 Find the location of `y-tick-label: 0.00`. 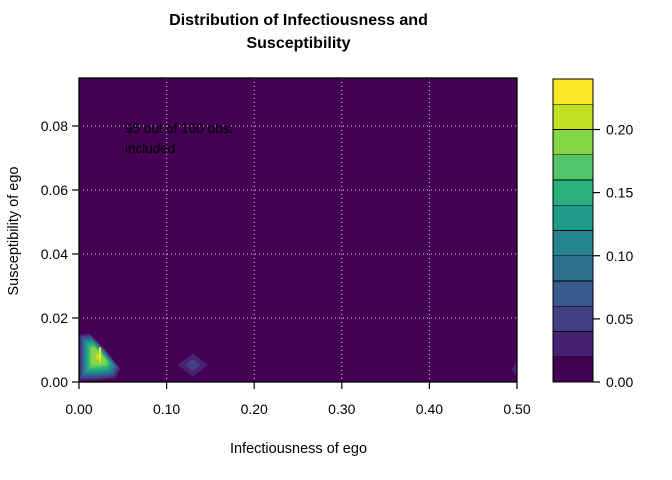

y-tick-label: 0.00 is located at coordinates (54, 382).